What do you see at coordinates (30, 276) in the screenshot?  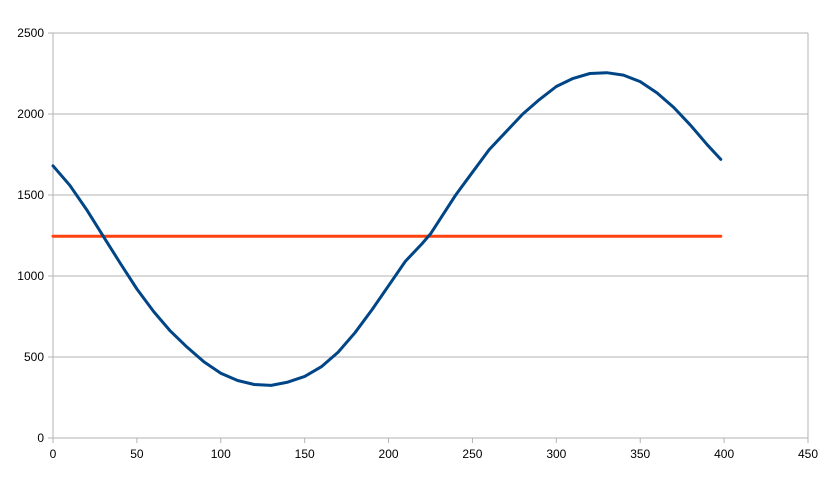 I see `tick-label-y: 1000` at bounding box center [30, 276].